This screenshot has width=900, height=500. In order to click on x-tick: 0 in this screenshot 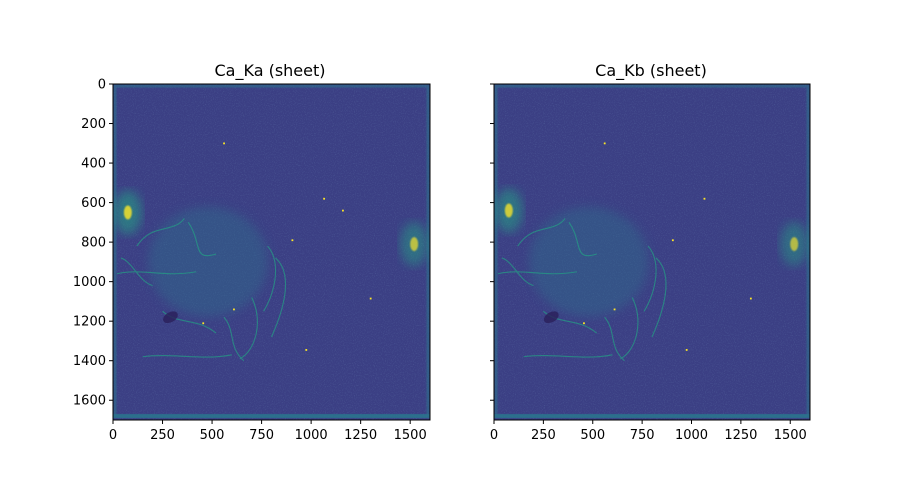, I will do `click(113, 431)`.